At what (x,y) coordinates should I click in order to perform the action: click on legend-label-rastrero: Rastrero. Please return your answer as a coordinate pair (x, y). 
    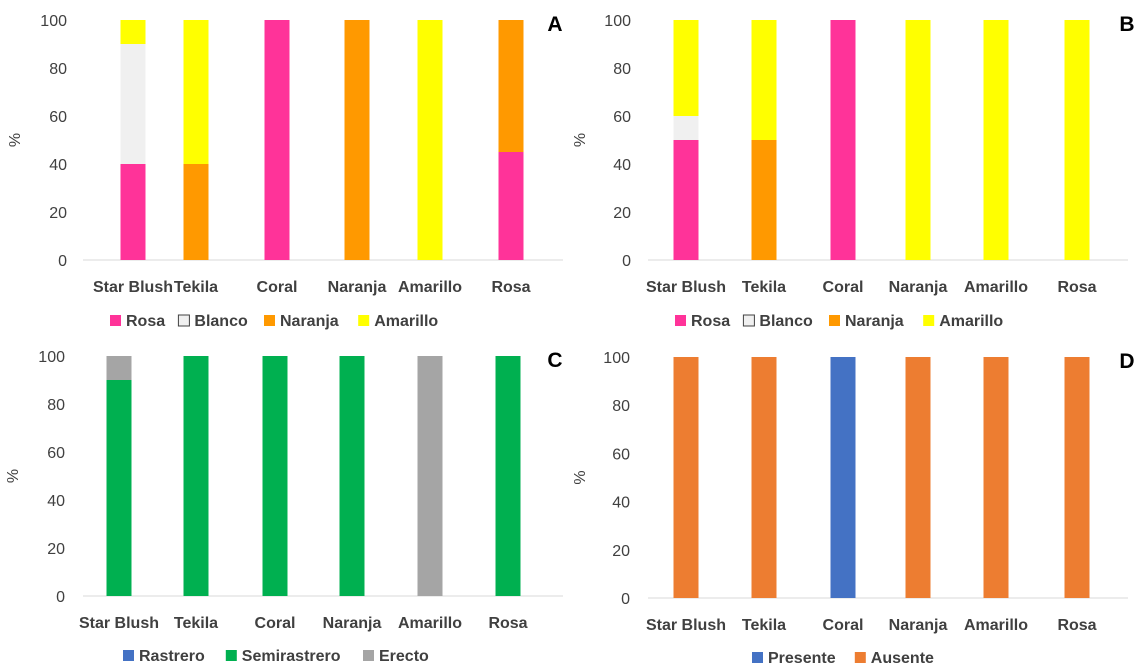
    Looking at the image, I should click on (172, 656).